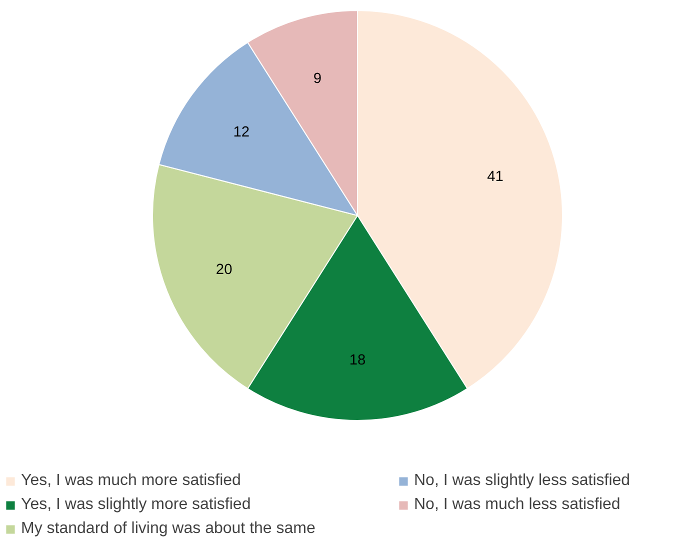 This screenshot has width=683, height=542. What do you see at coordinates (224, 270) in the screenshot?
I see `data-label: 20` at bounding box center [224, 270].